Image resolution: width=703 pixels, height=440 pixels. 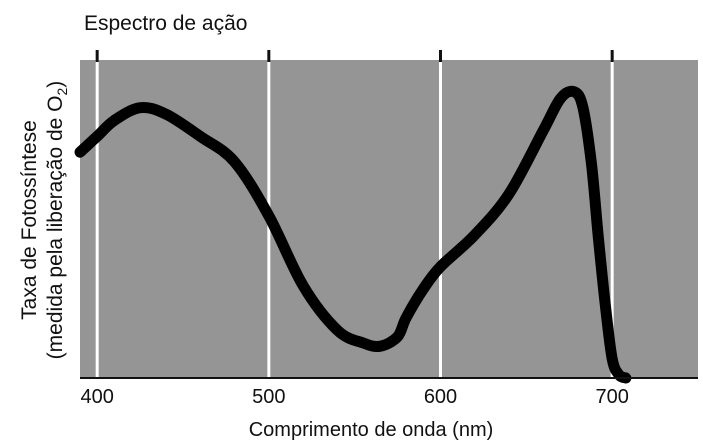 I want to click on x-axis-label: Comprimento de onda (nm), so click(x=371, y=429).